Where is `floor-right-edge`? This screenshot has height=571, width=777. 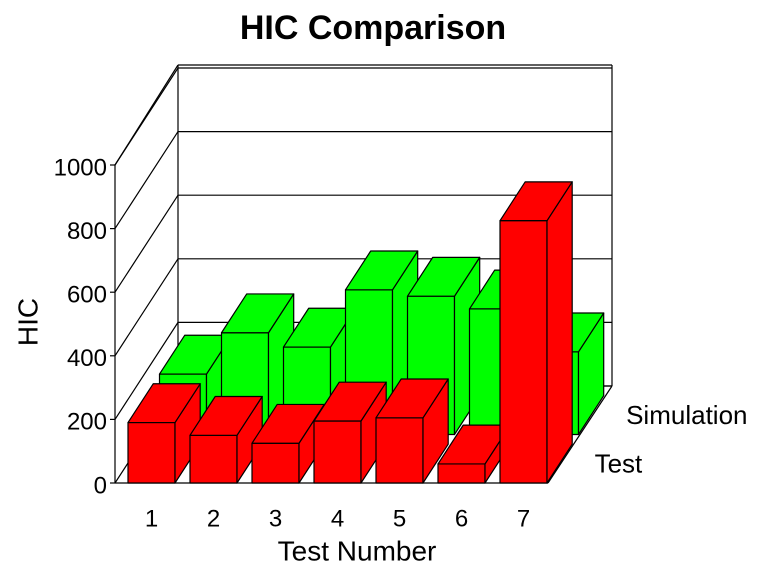
floor-right-edge is located at coordinates (580, 434).